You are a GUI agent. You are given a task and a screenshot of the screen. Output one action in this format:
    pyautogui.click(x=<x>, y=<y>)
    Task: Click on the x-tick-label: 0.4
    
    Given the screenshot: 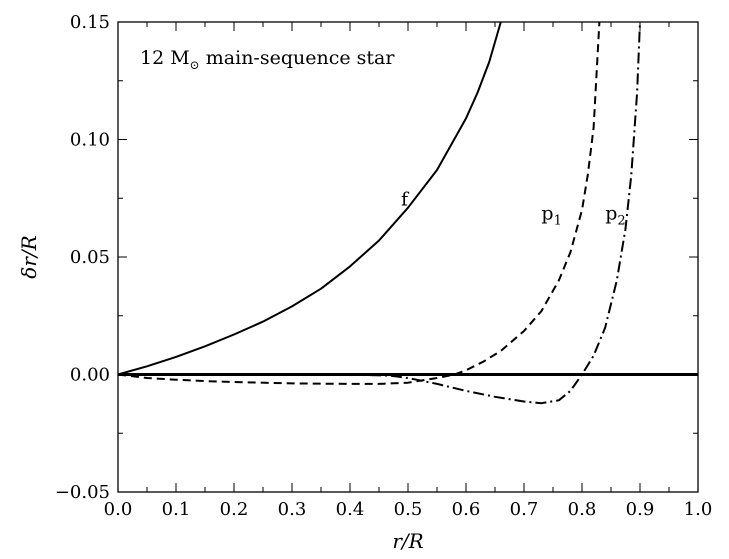 What is the action you would take?
    pyautogui.click(x=350, y=509)
    